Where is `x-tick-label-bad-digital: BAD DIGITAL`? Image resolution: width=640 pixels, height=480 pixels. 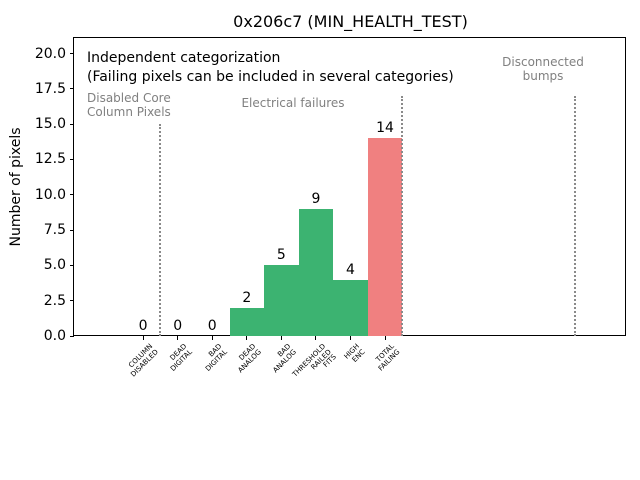
x-tick-label-bad-digital: BAD DIGITAL is located at coordinates (216, 357).